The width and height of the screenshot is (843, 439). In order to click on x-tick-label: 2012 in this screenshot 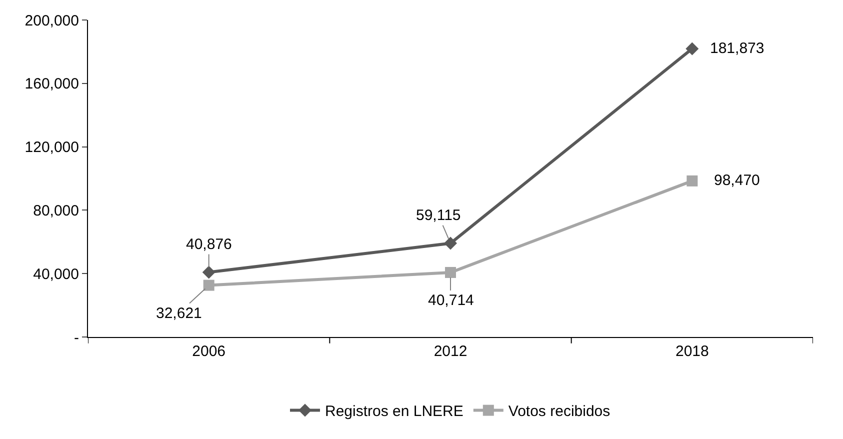, I will do `click(451, 351)`.